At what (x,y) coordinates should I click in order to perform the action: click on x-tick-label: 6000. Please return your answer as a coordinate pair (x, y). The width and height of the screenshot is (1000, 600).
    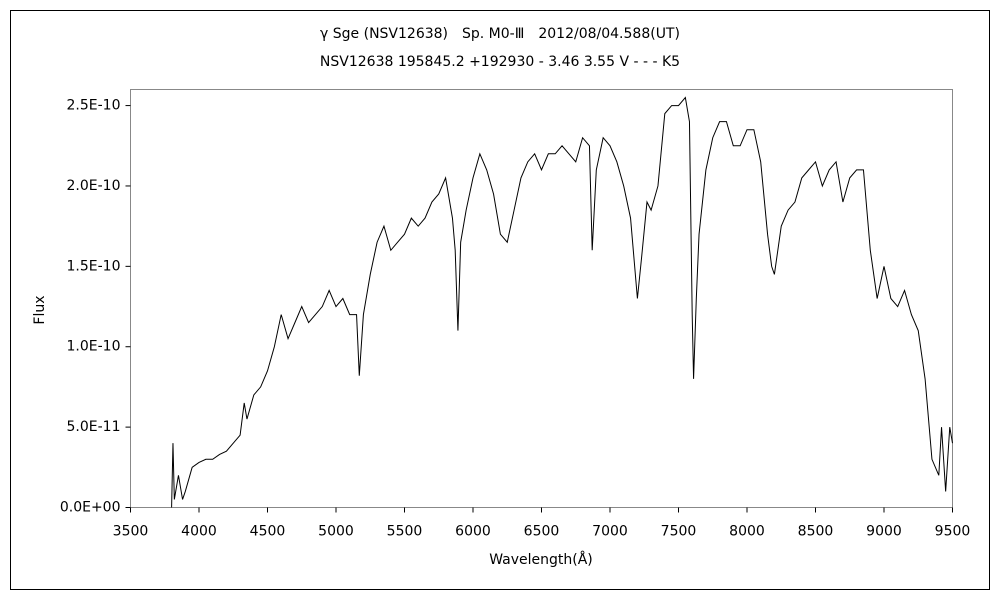
    Looking at the image, I should click on (473, 532).